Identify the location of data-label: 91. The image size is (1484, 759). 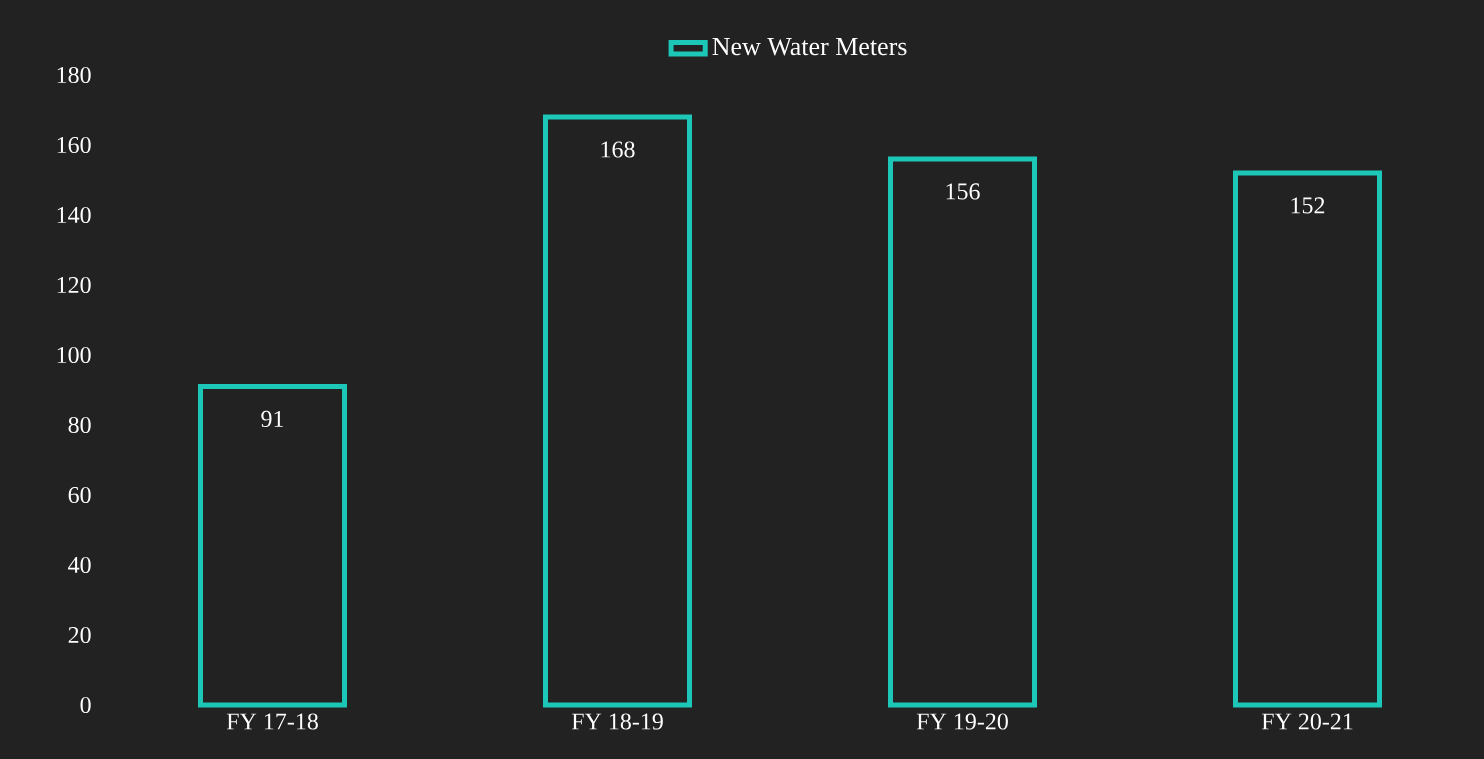
(272, 418).